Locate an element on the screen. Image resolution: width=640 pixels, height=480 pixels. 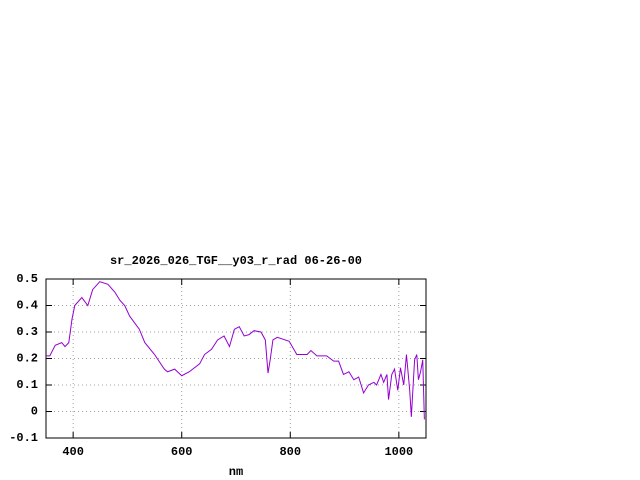
x-tick-label: 800 is located at coordinates (290, 452).